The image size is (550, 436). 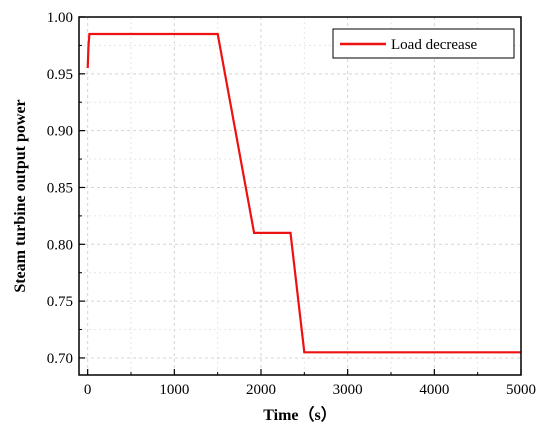 What do you see at coordinates (60, 75) in the screenshot?
I see `y-tick-label: 0.95` at bounding box center [60, 75].